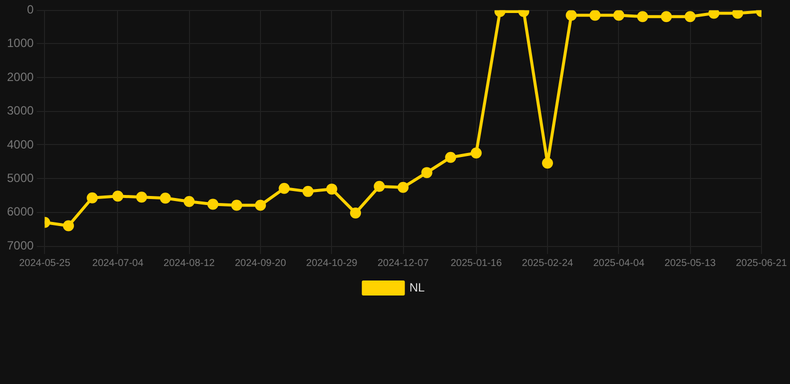 Image resolution: width=790 pixels, height=384 pixels. I want to click on x-tick-label: 2025-06-21, so click(762, 263).